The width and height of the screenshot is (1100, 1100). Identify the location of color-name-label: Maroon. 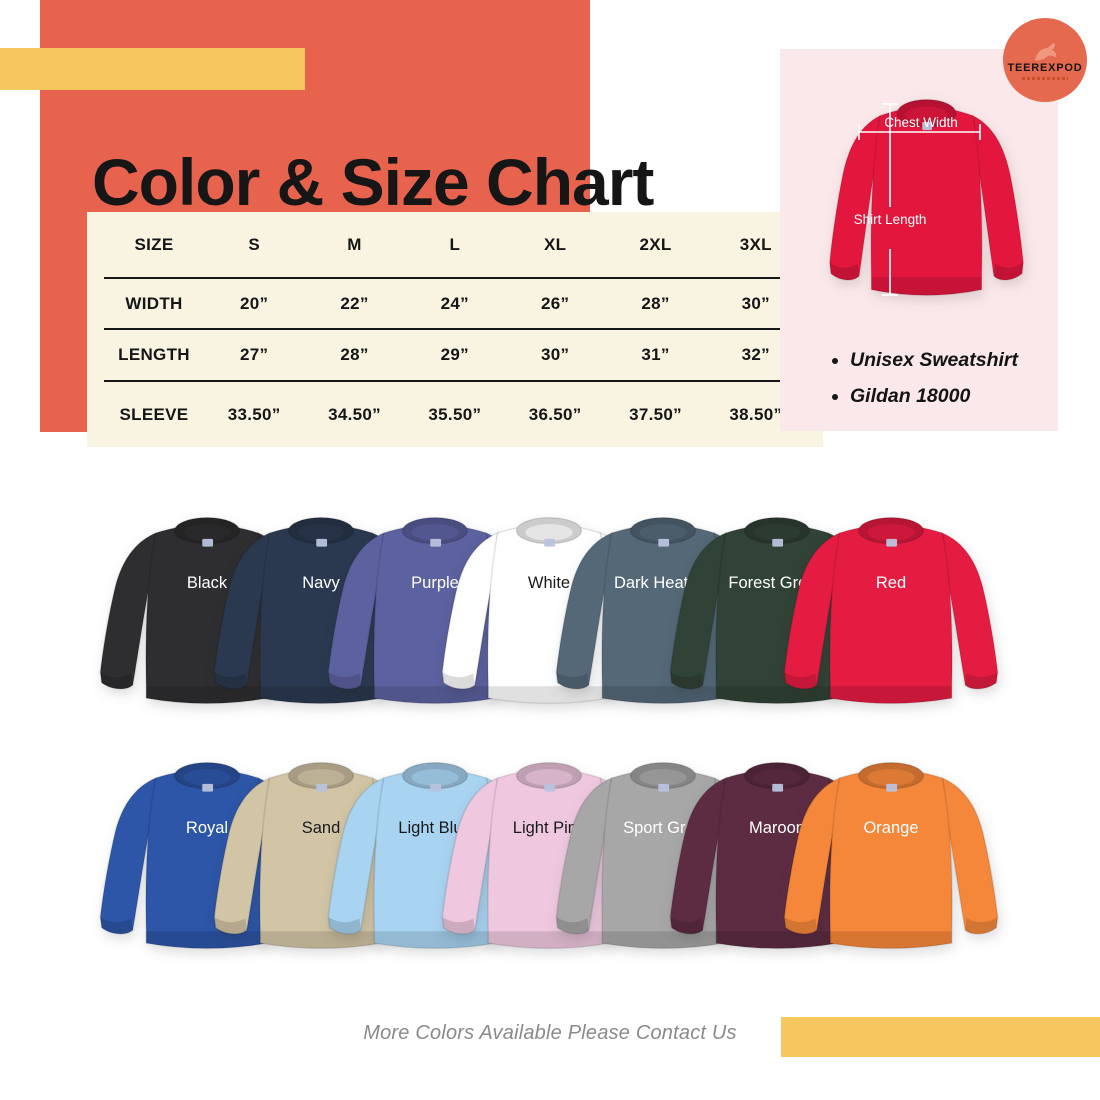
(777, 827).